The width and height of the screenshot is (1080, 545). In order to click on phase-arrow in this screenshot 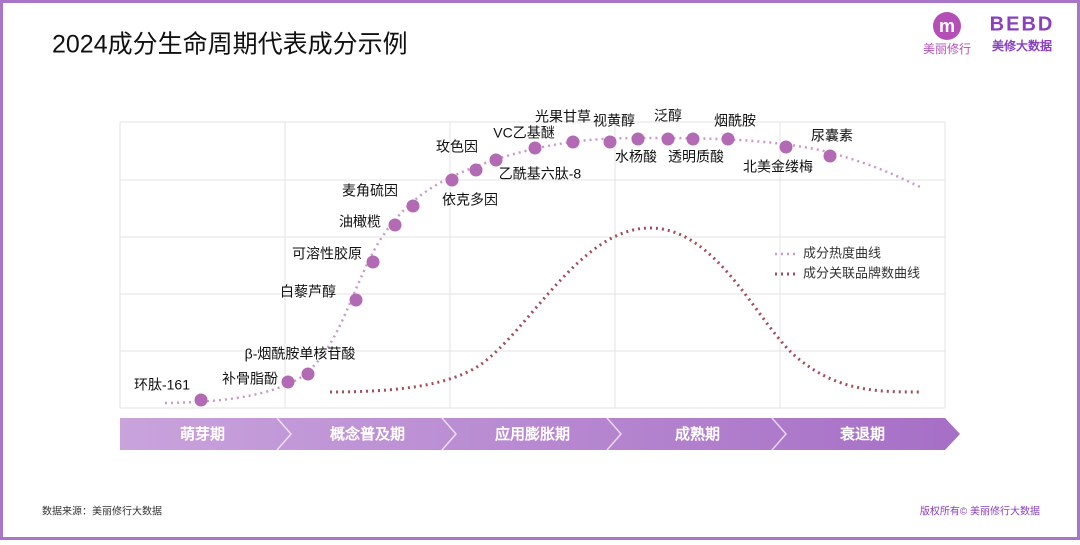, I will do `click(540, 434)`.